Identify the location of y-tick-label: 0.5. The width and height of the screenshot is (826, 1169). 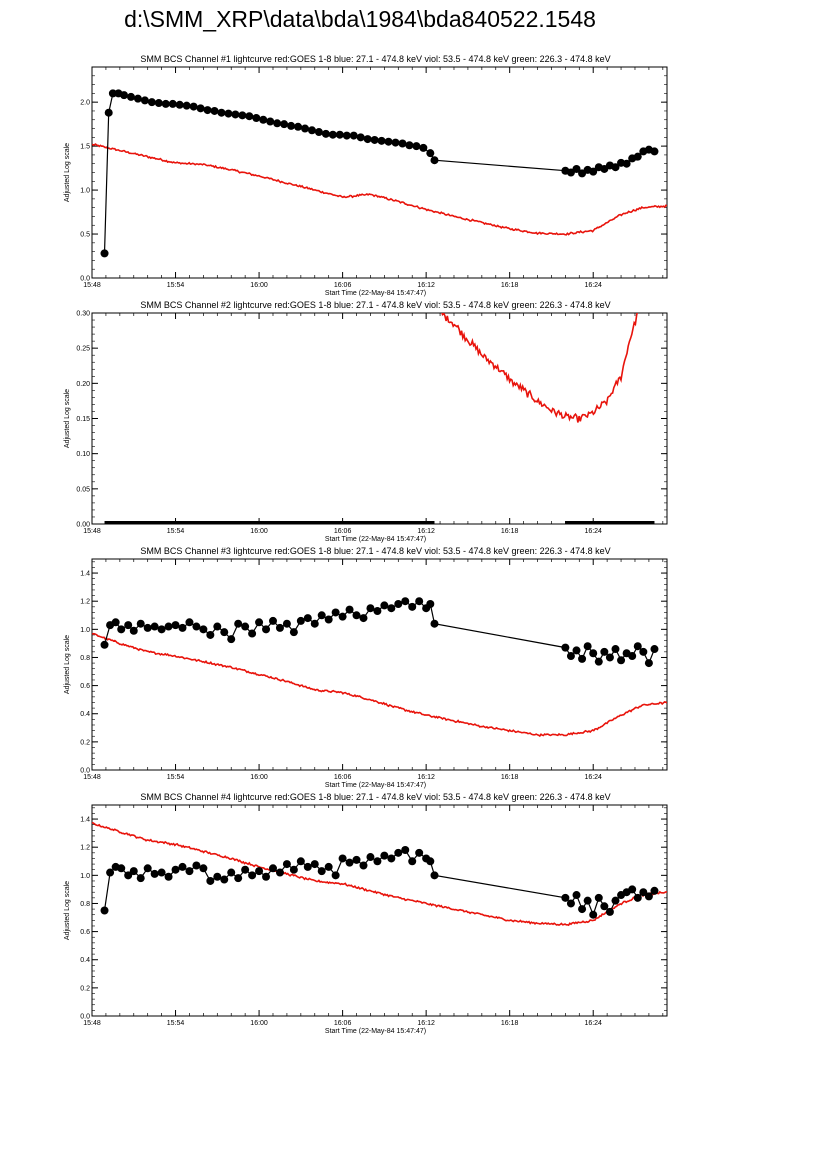
(85, 235).